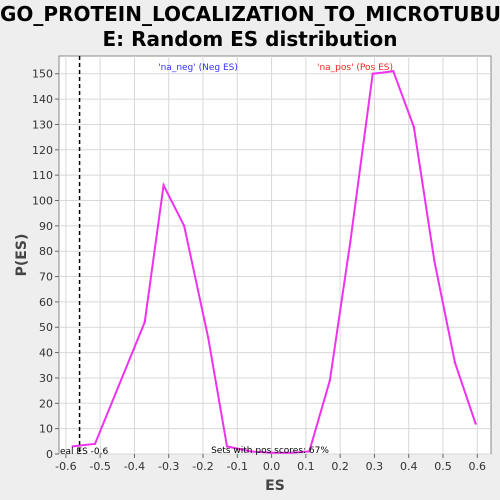  Describe the element at coordinates (250, 39) in the screenshot. I see `chart-title-line-2: E: Random ES distribution` at that location.